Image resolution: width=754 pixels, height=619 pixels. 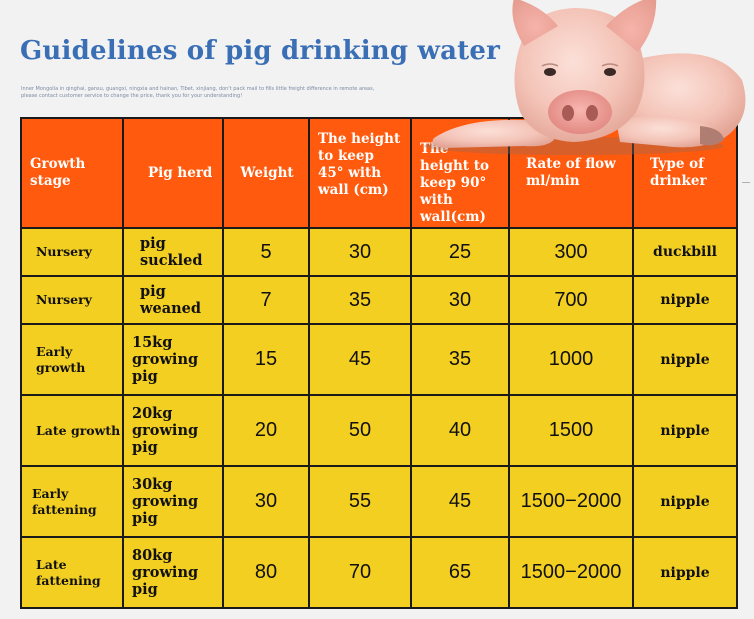 I want to click on cell-height-45: 55, so click(x=360, y=501).